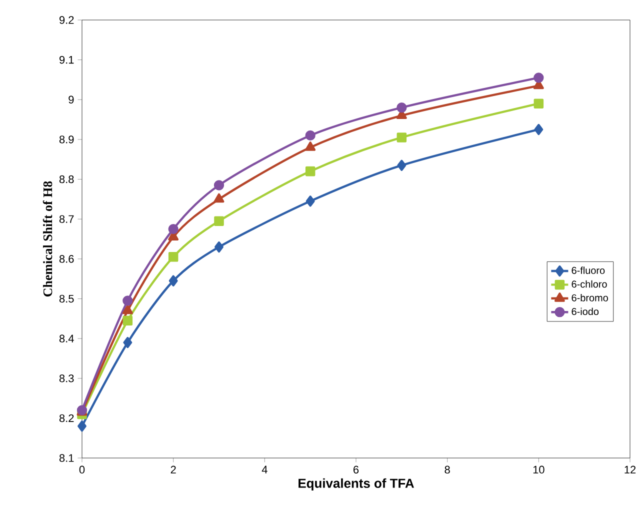  I want to click on x-tick-label: 10, so click(538, 470).